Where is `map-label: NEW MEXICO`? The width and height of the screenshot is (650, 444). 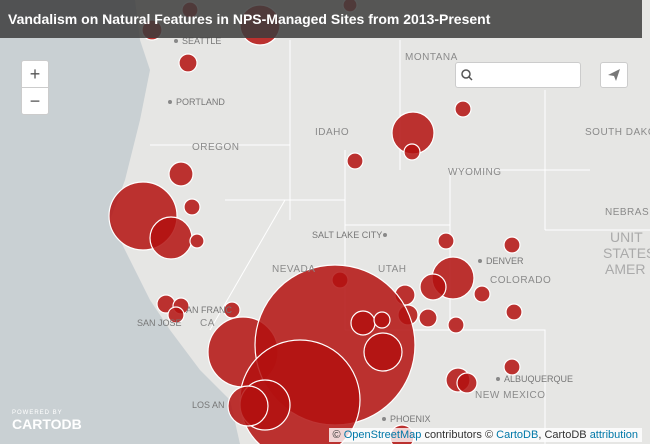
map-label: NEW MEXICO is located at coordinates (510, 395).